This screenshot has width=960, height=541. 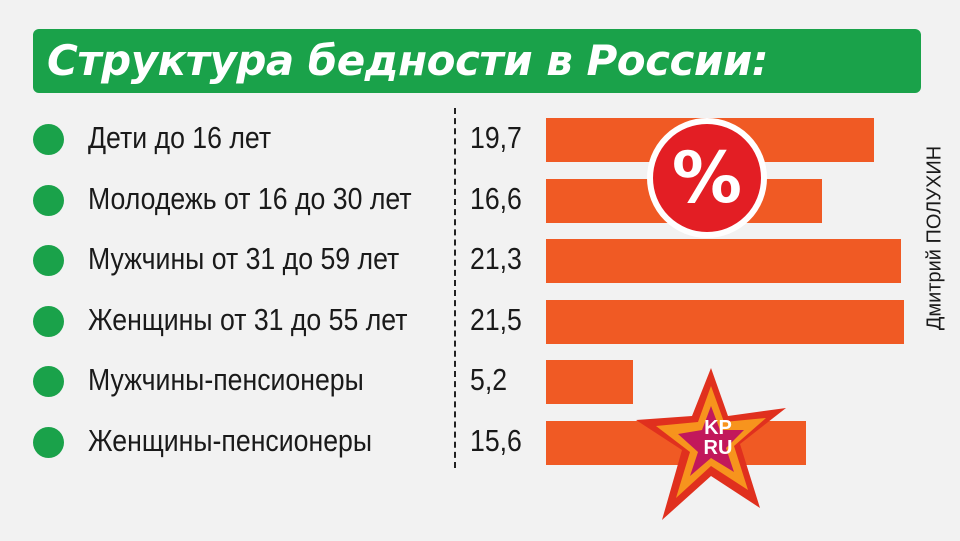 What do you see at coordinates (408, 60) in the screenshot?
I see `chart-title: Структура бедности в России:` at bounding box center [408, 60].